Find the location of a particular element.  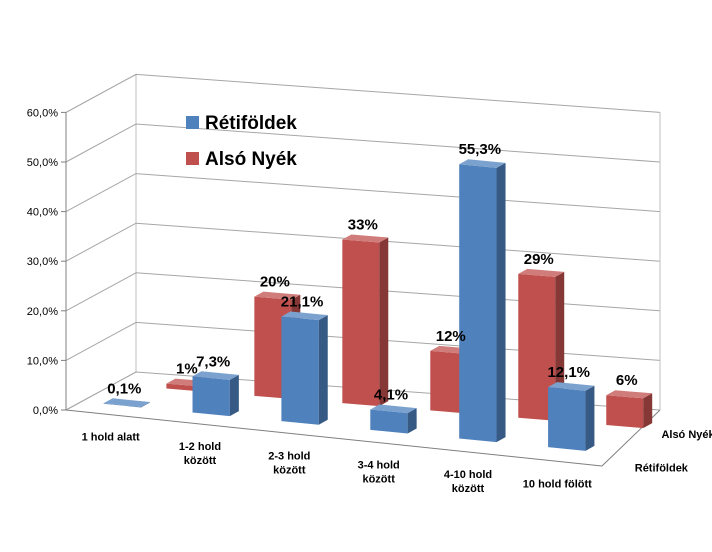

category-label: 3-4 hold között is located at coordinates (379, 473).